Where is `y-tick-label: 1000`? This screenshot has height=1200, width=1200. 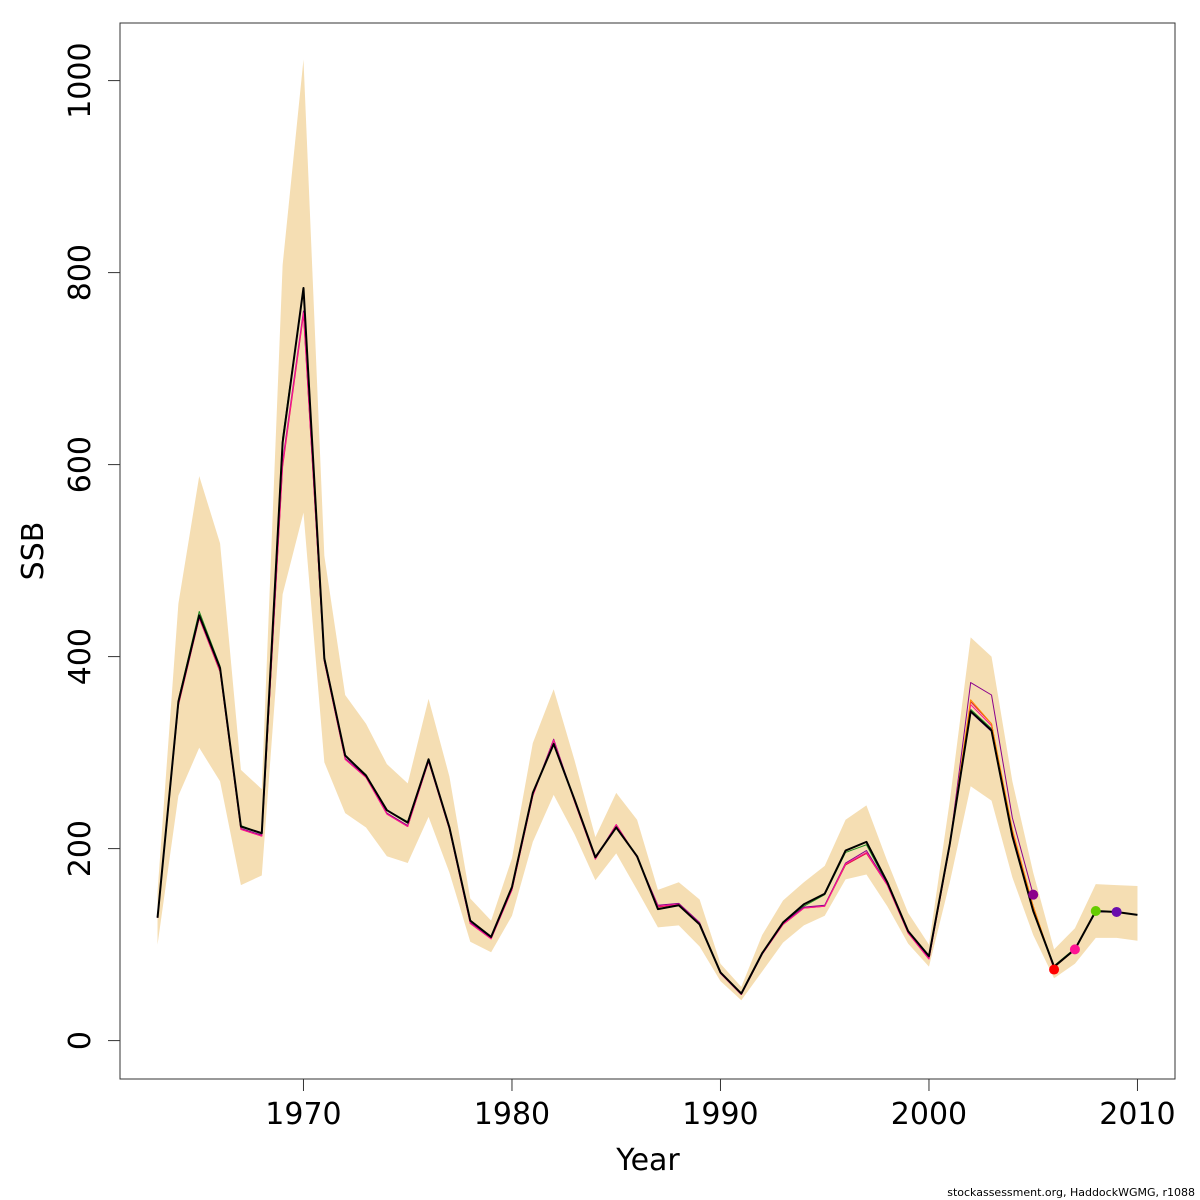
y-tick-label: 1000 is located at coordinates (80, 80).